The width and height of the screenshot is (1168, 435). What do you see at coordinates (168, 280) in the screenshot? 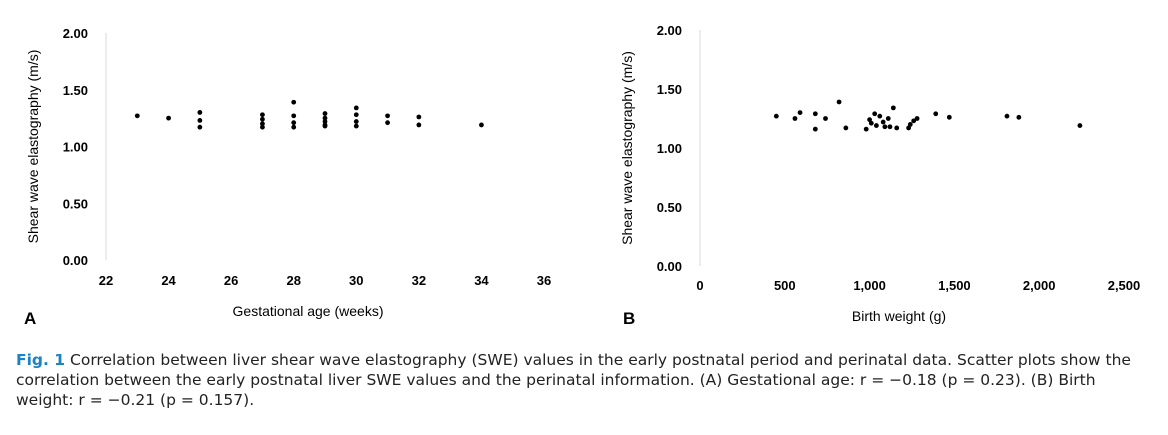
I see `x-tick-label: 24` at bounding box center [168, 280].